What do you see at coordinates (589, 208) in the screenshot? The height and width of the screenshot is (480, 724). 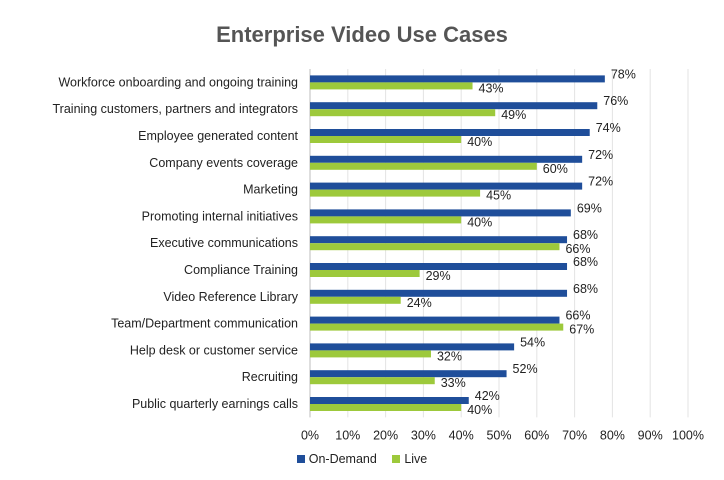 I see `data-label: 69%` at bounding box center [589, 208].